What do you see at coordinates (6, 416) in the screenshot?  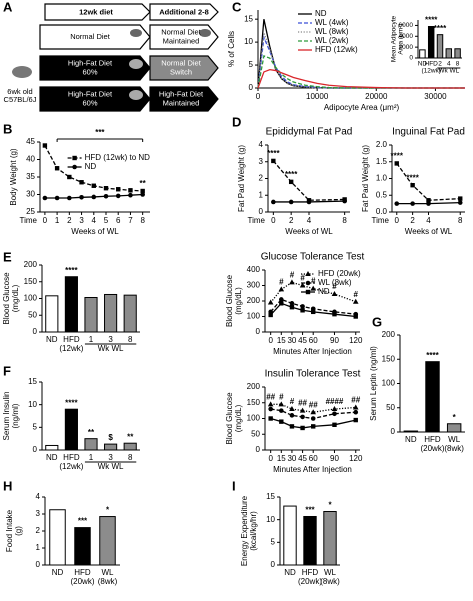 I see `y-axis-label: Serum Insulin` at bounding box center [6, 416].